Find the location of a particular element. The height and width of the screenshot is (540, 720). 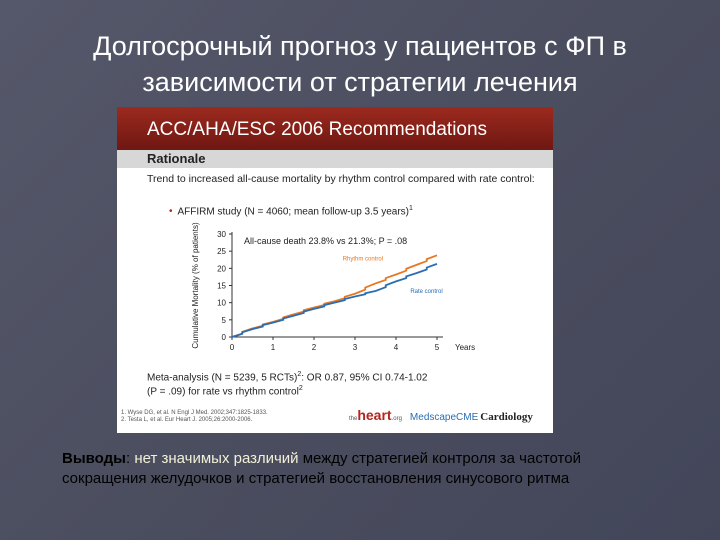

y-tick-label: 20 is located at coordinates (221, 268).